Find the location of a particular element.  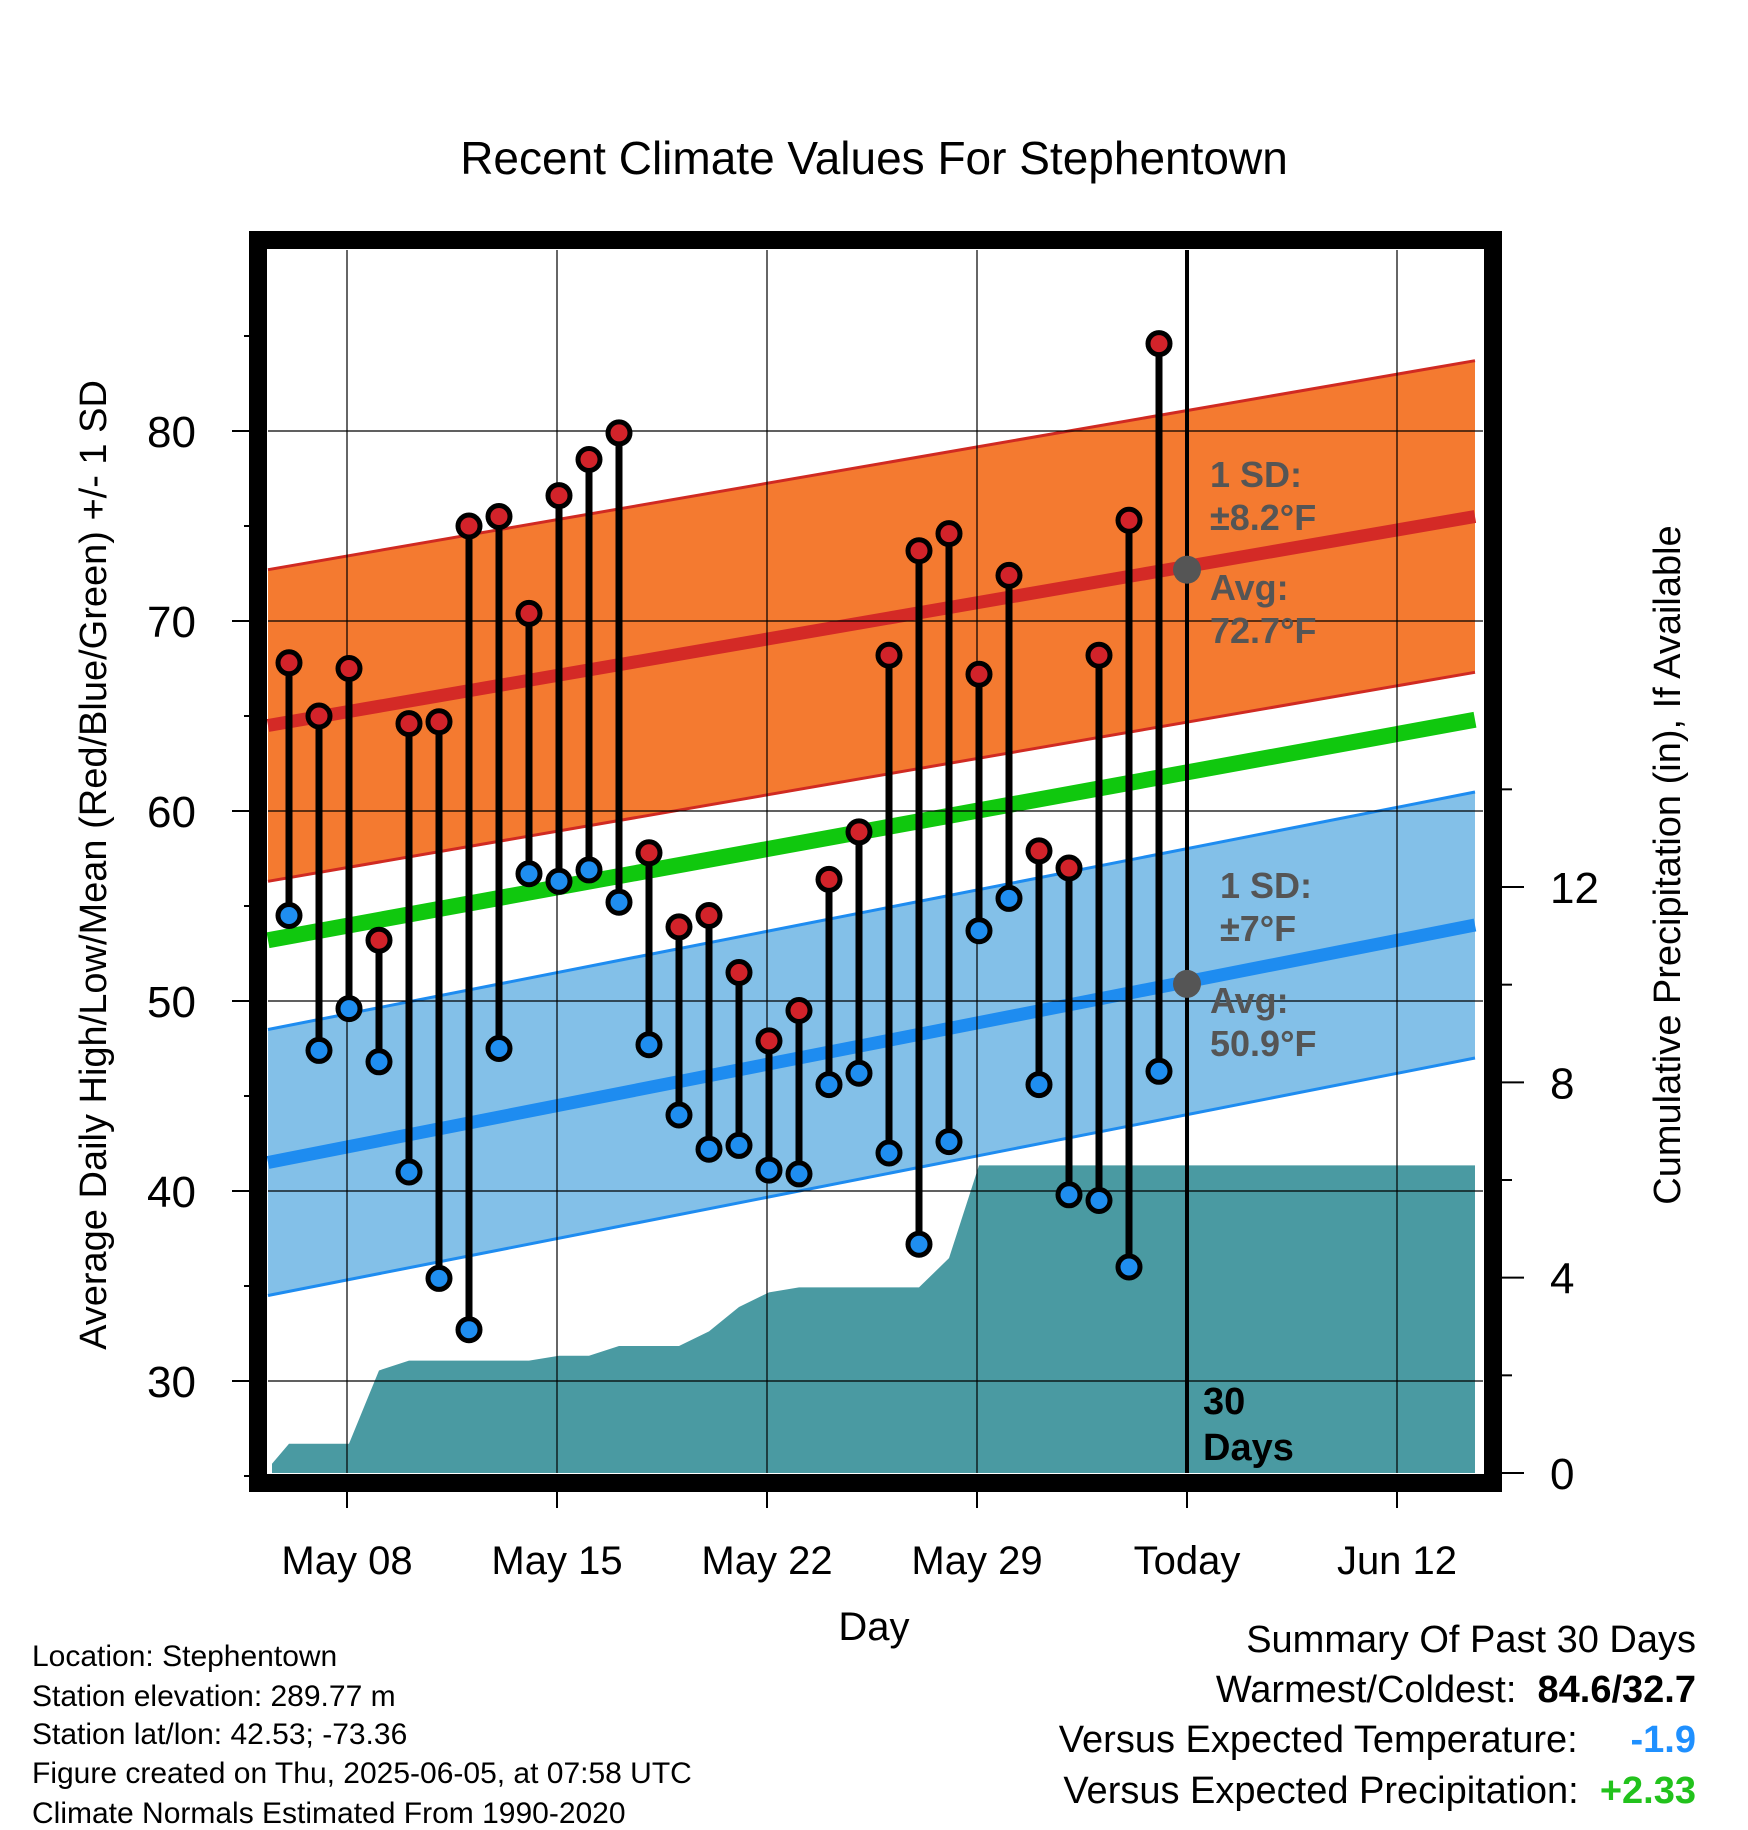

chart-title: Recent Climate Values For Stephentown is located at coordinates (874, 158).